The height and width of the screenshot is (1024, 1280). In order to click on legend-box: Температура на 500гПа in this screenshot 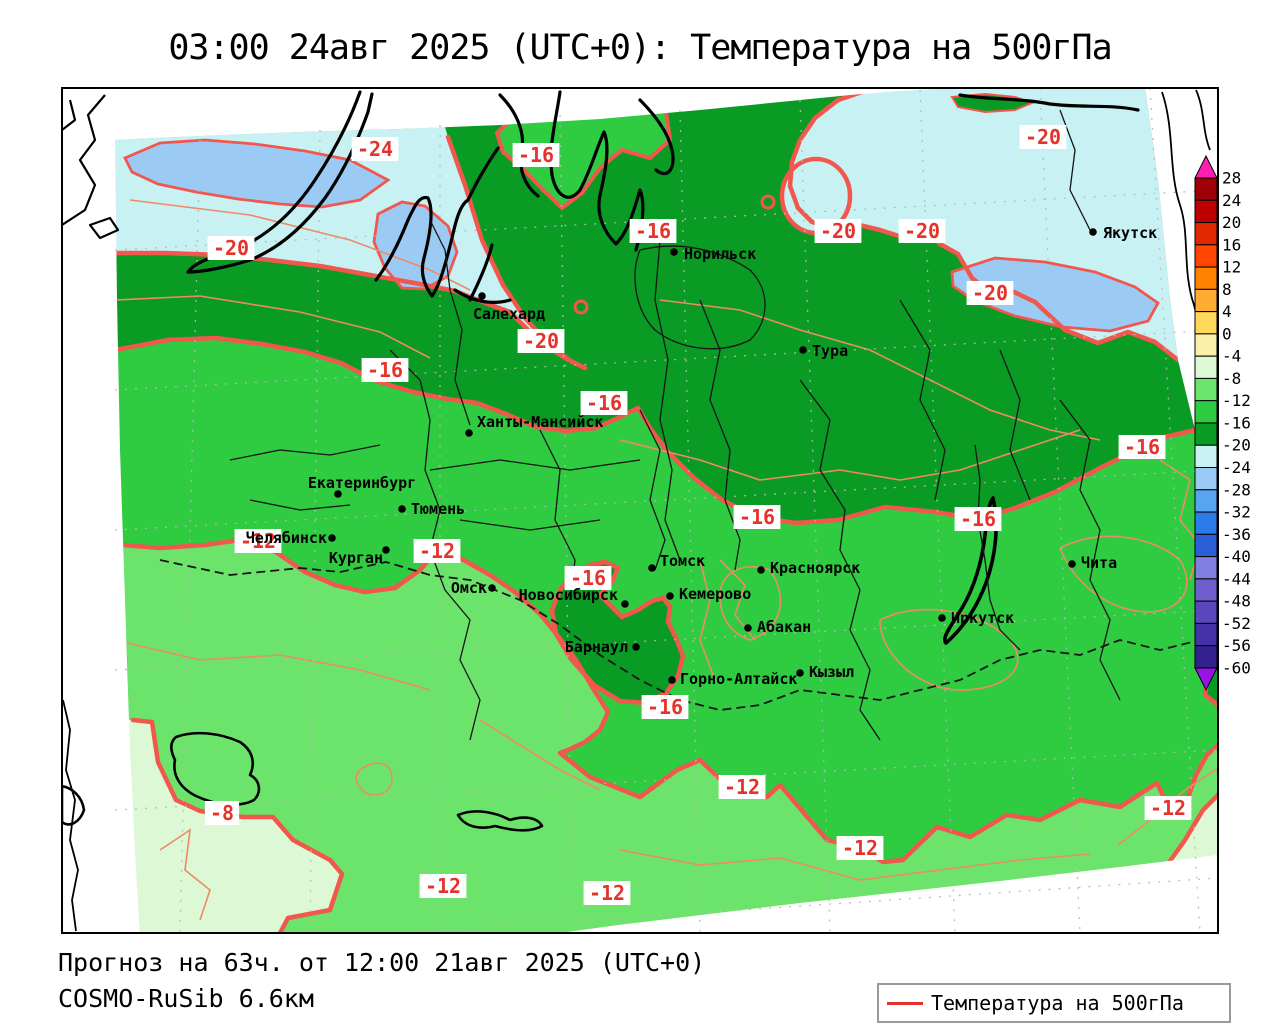, I will do `click(1054, 1003)`.